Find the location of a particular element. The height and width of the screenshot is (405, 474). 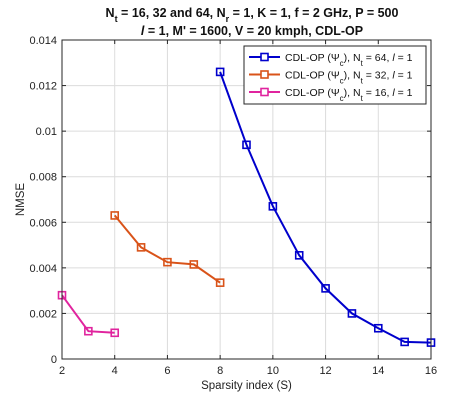

y-tick-label: 0.008 is located at coordinates (43, 178).